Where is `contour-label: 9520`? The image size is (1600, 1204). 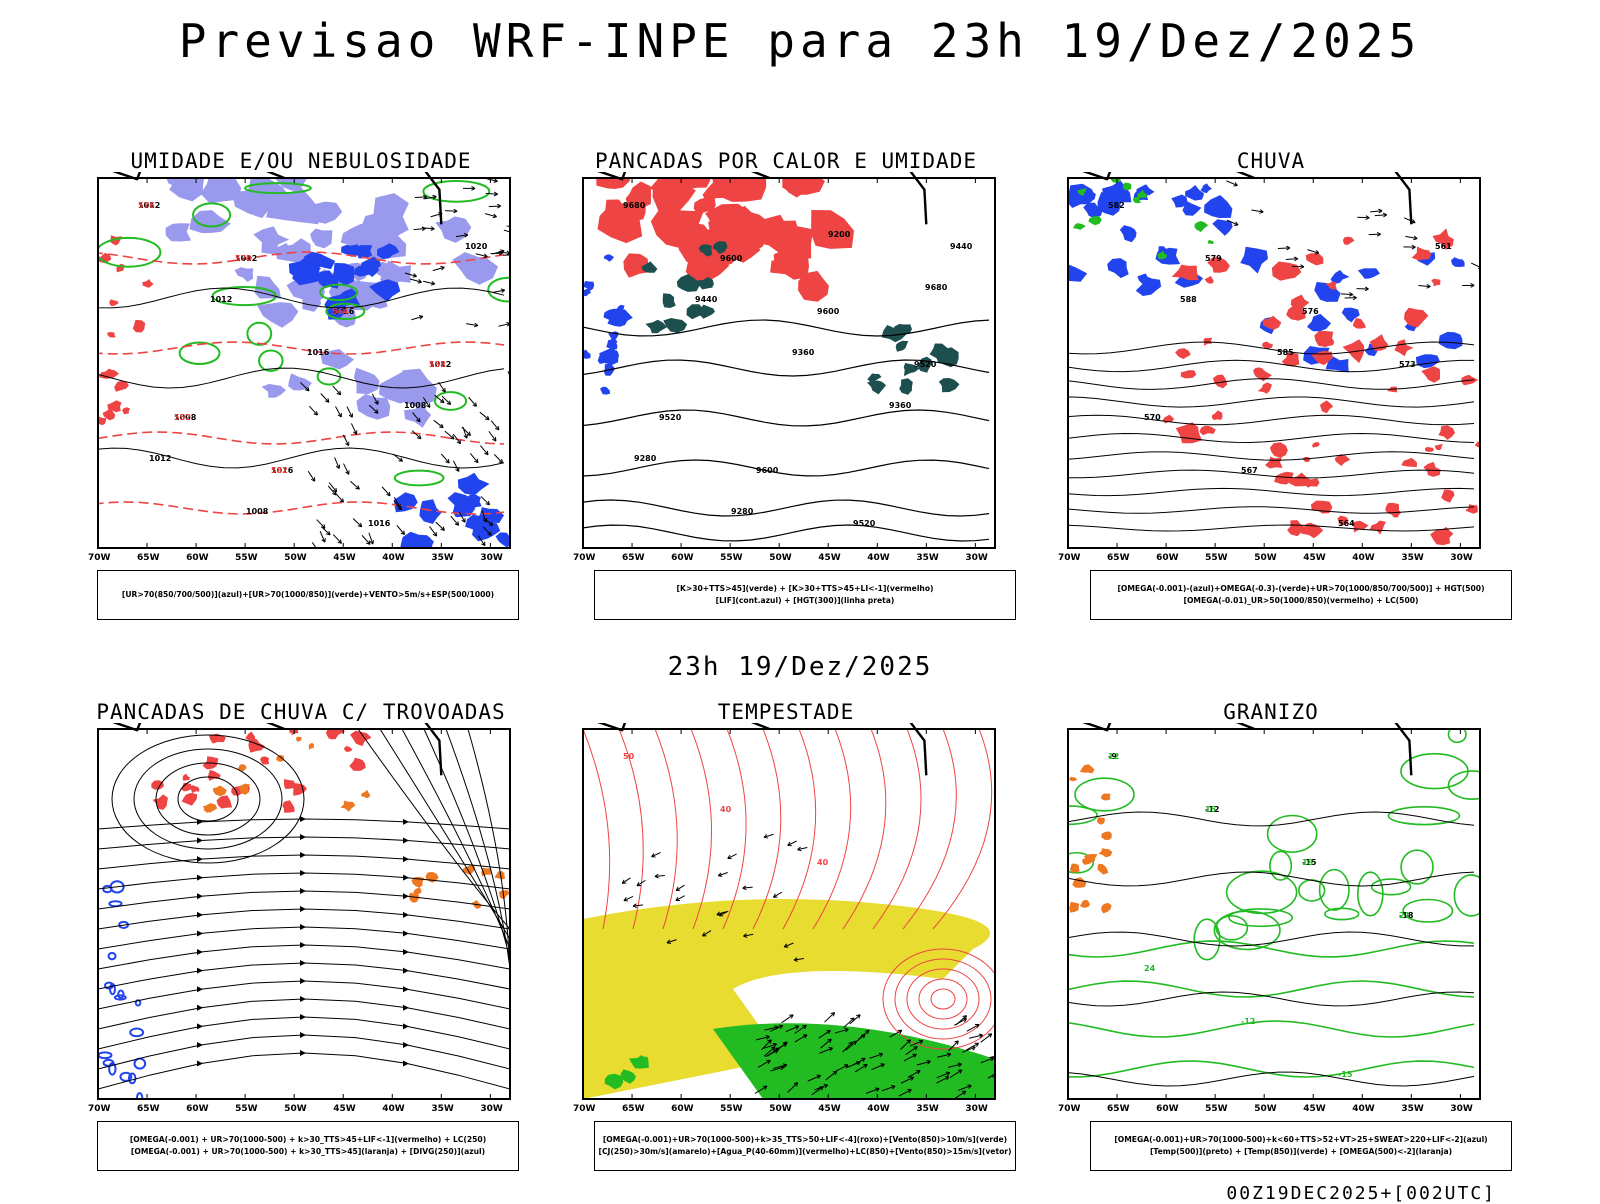
contour-label: 9520 is located at coordinates (670, 417).